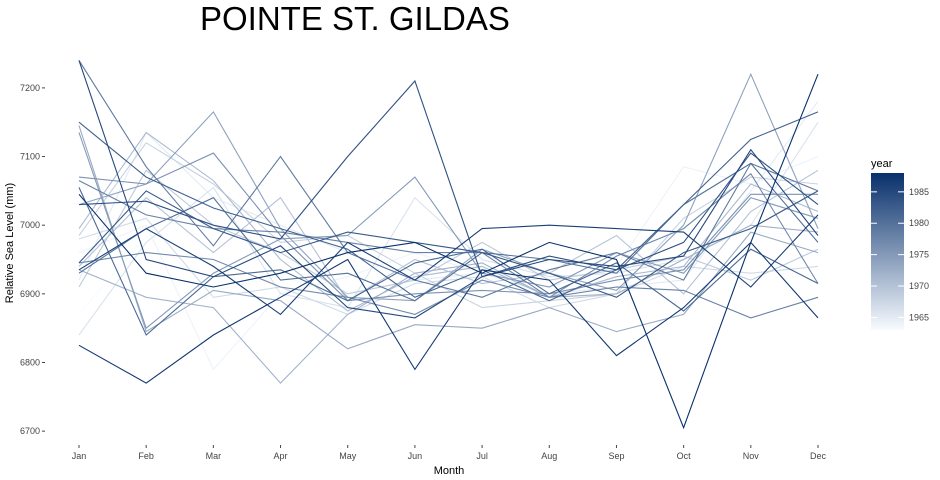 Image resolution: width=940 pixels, height=480 pixels. What do you see at coordinates (887, 251) in the screenshot?
I see `legend-colorbar` at bounding box center [887, 251].